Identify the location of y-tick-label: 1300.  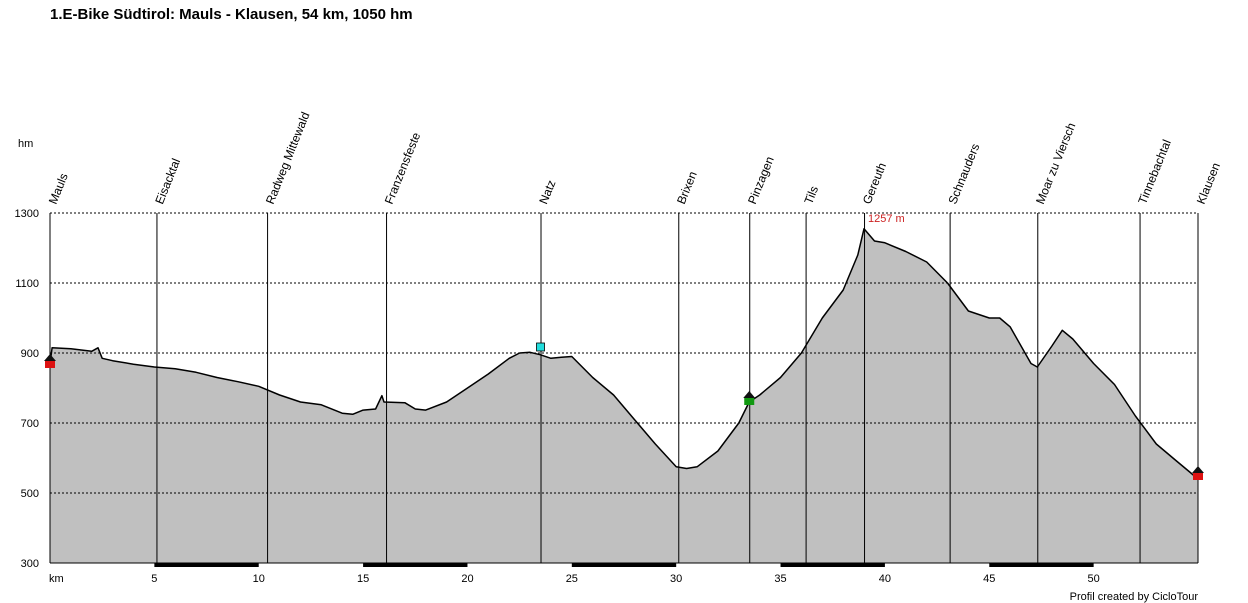
(27, 214).